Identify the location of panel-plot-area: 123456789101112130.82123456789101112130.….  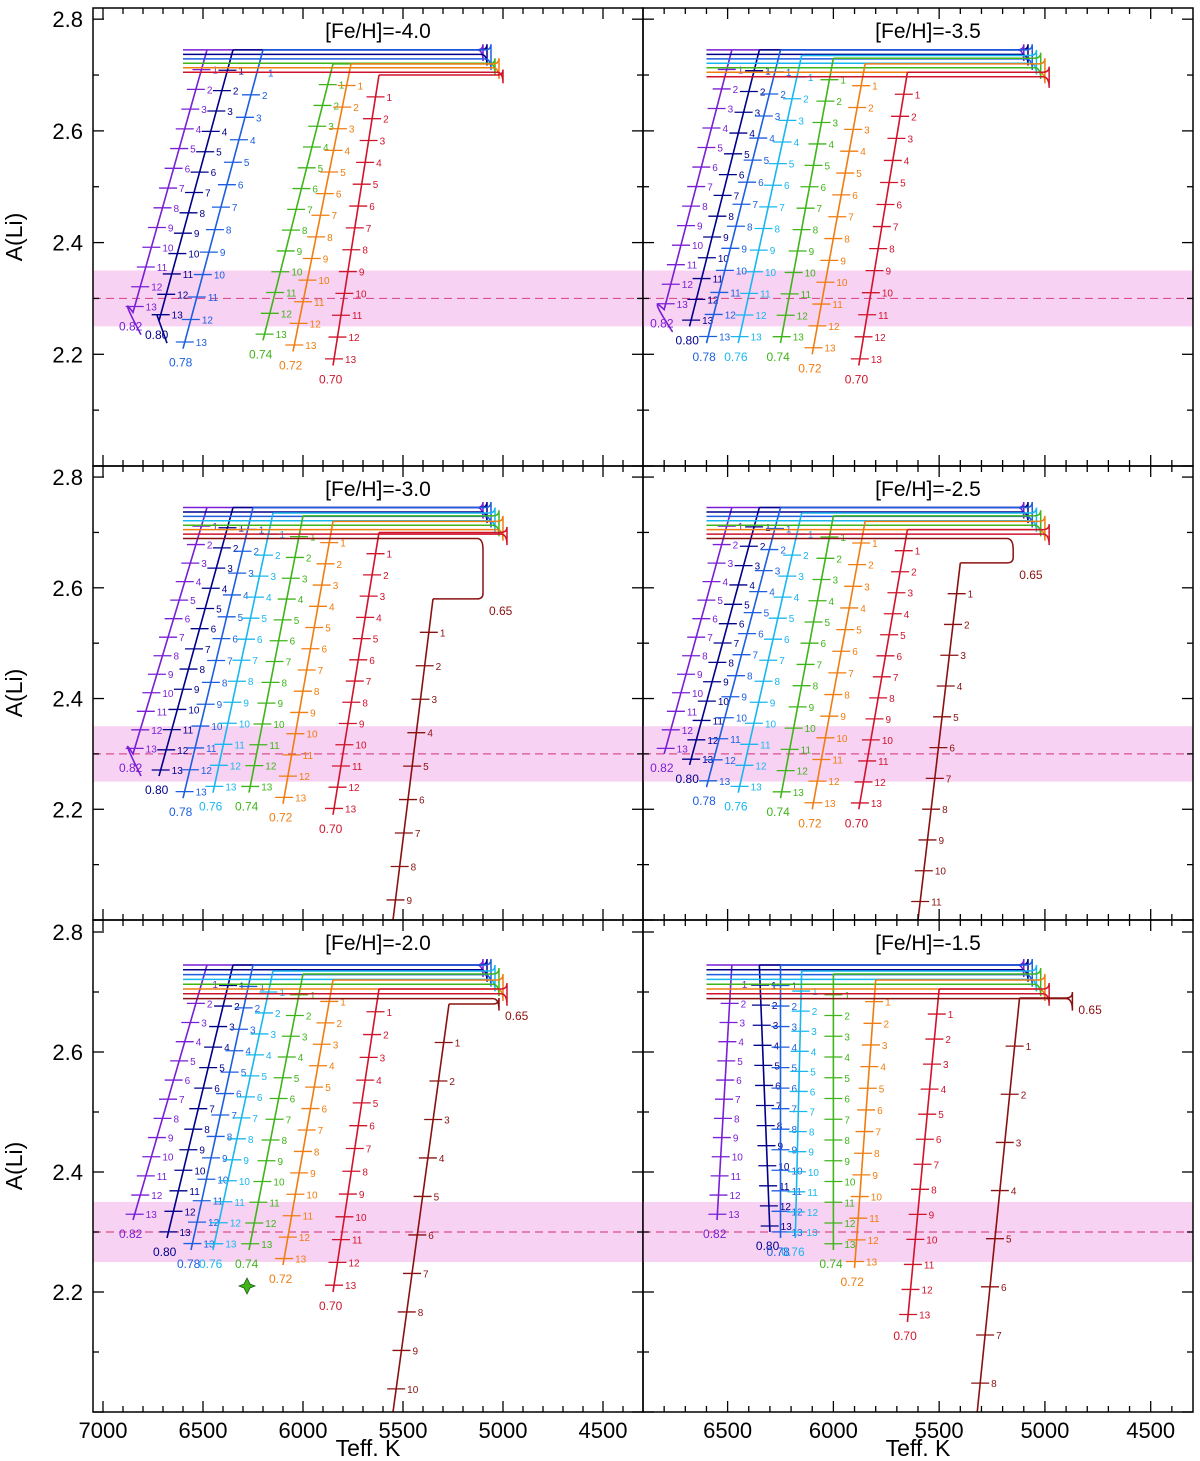
(368, 710).